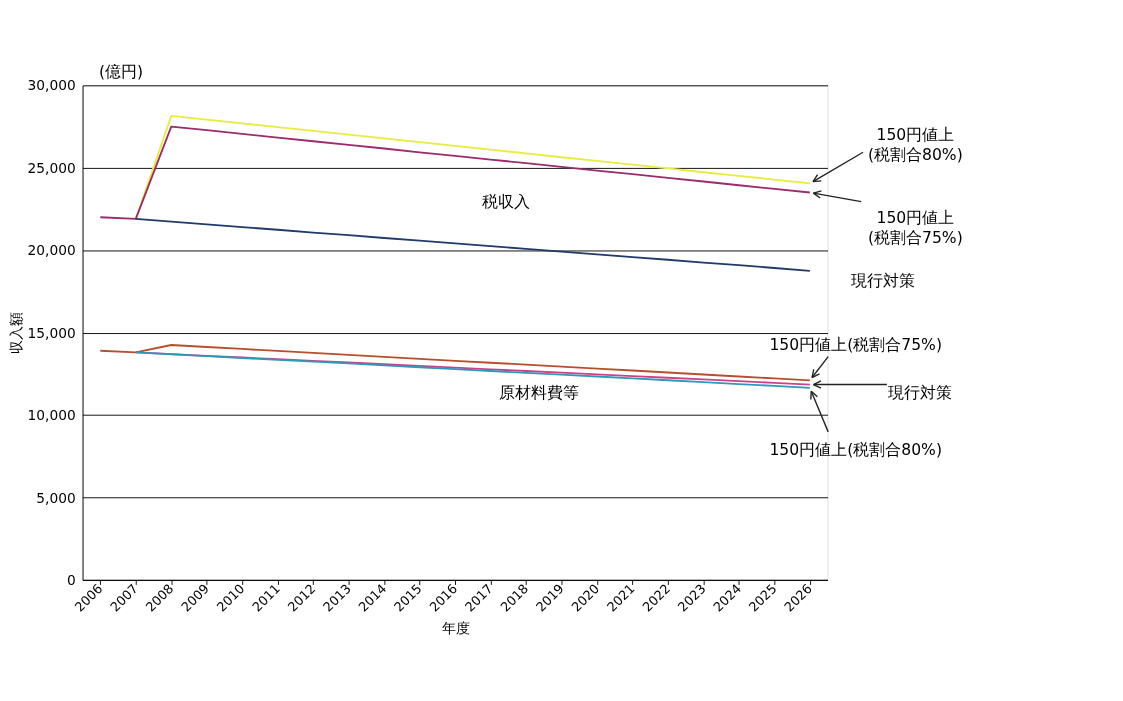  What do you see at coordinates (855, 345) in the screenshot?
I see `annotation: 150円値上(税割合75%)` at bounding box center [855, 345].